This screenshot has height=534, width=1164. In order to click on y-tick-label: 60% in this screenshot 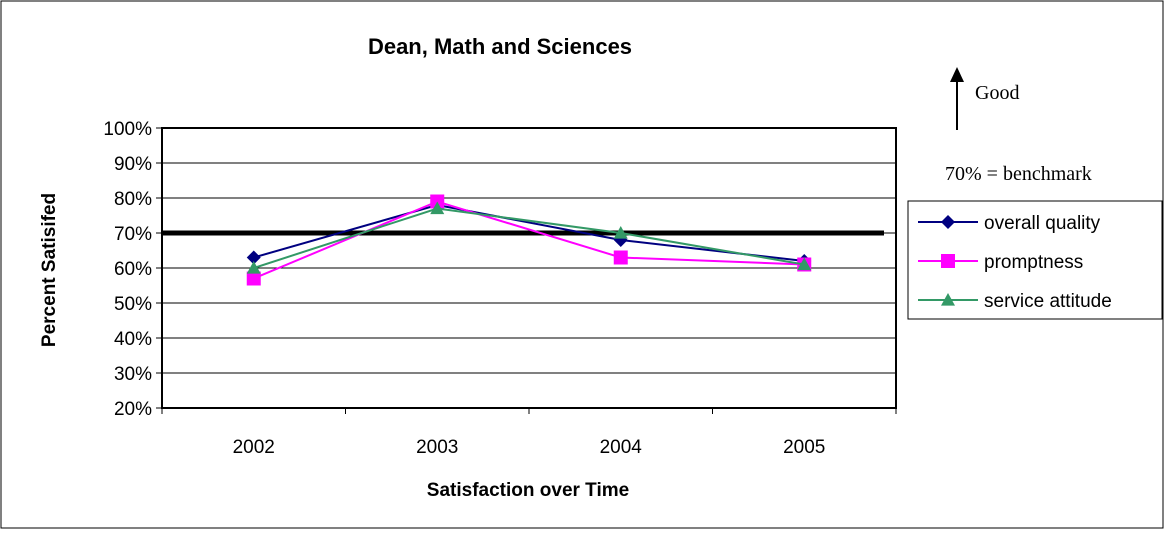, I will do `click(133, 269)`.